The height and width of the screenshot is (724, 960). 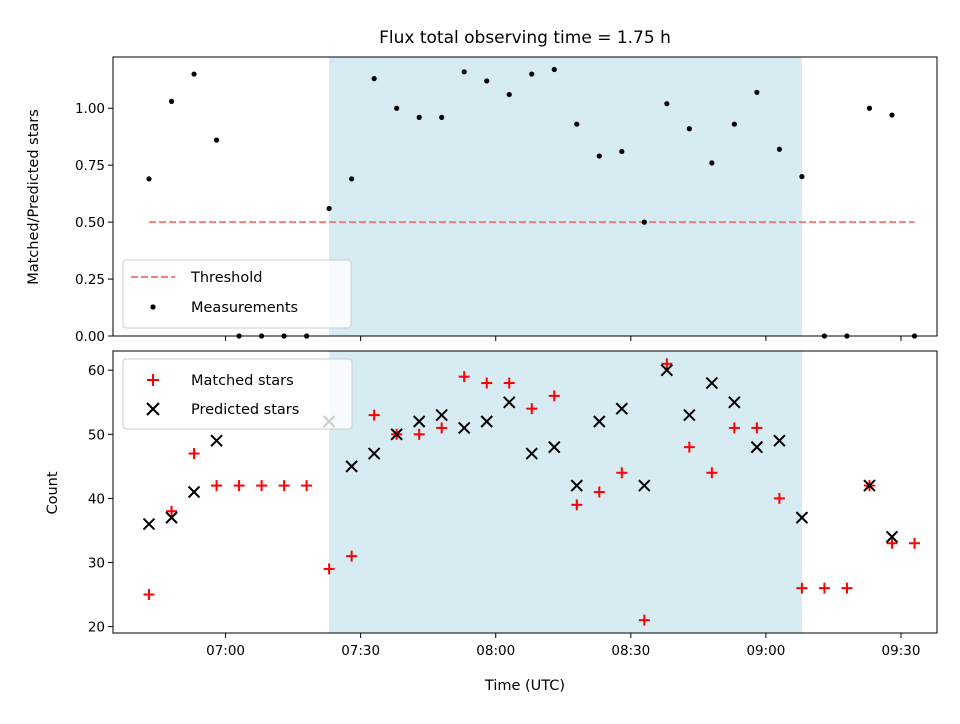 I want to click on y-tick-label: 50, so click(x=96, y=435).